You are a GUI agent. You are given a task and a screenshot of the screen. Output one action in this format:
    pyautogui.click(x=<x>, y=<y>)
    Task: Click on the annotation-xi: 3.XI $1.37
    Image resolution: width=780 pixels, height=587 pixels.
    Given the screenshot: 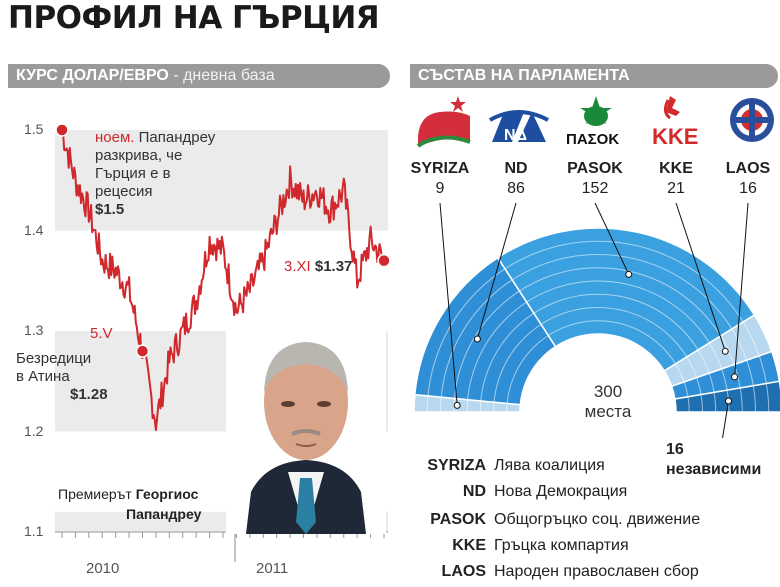 What is the action you would take?
    pyautogui.click(x=318, y=267)
    